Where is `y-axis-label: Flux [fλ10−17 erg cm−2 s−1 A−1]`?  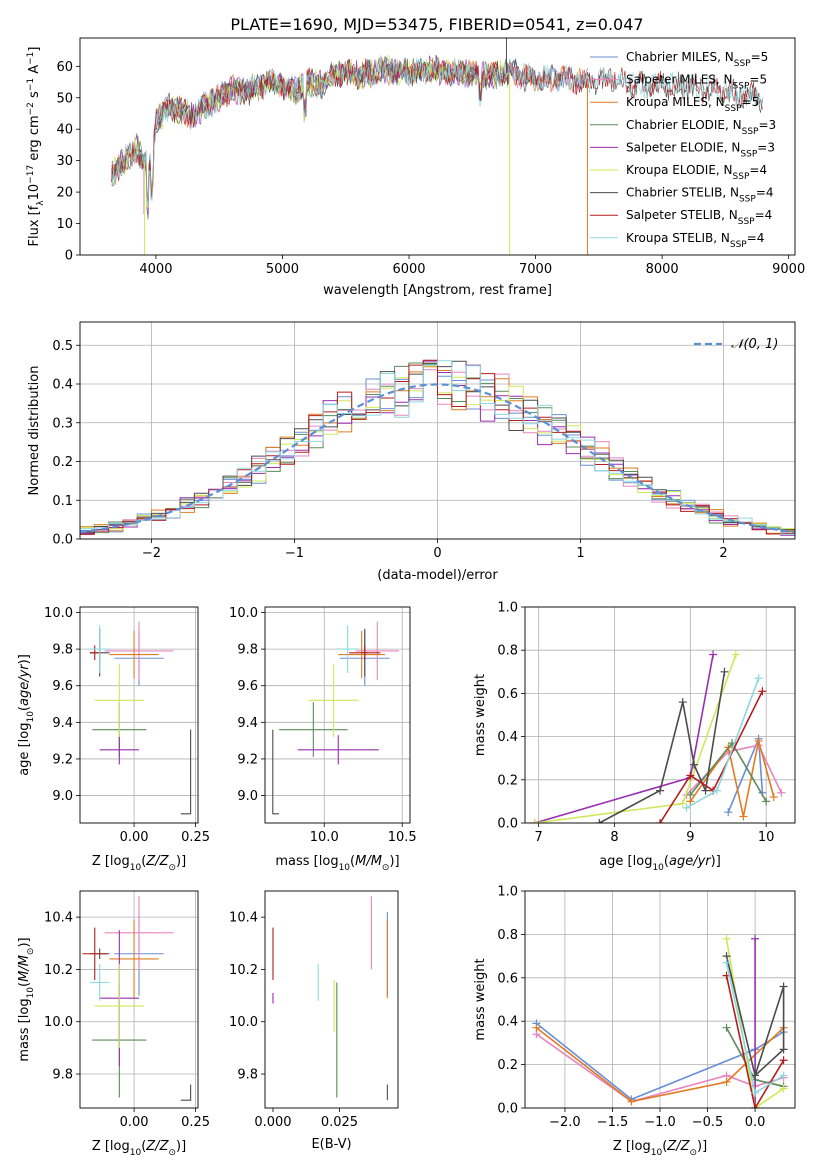 y-axis-label: Flux [fλ10−17 erg cm−2 s−1 A−1] is located at coordinates (36, 147).